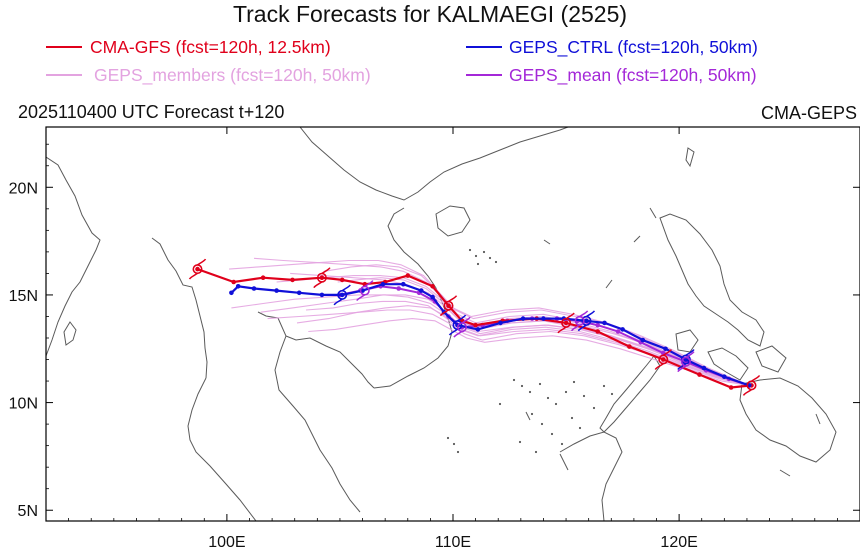 The height and width of the screenshot is (551, 860). What do you see at coordinates (690, 157) in the screenshot?
I see `coastline-taiwan` at bounding box center [690, 157].